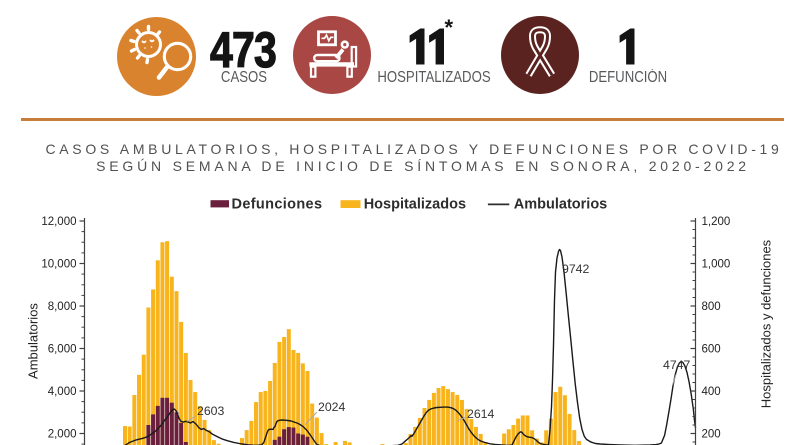 This screenshot has width=800, height=445. What do you see at coordinates (716, 265) in the screenshot?
I see `svg-text: 1,000` at bounding box center [716, 265].